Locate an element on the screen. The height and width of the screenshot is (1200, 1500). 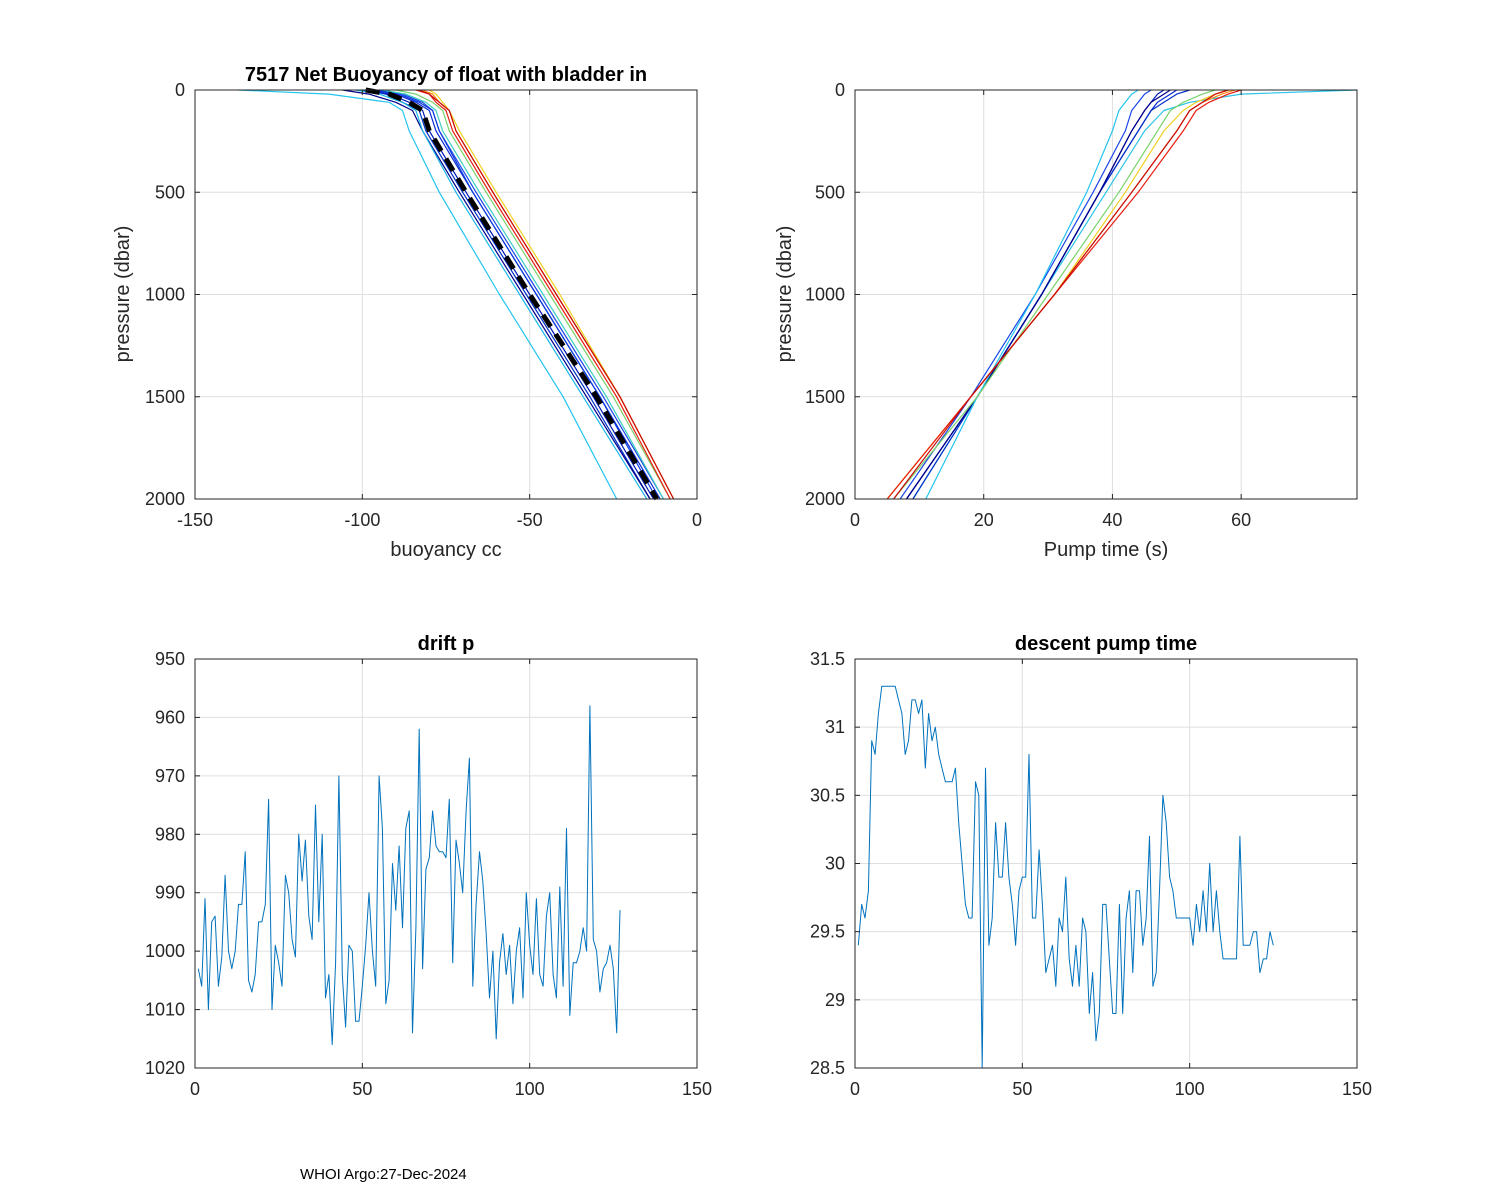
descentpump-xtick-label-1: 50 is located at coordinates (1022, 1089).